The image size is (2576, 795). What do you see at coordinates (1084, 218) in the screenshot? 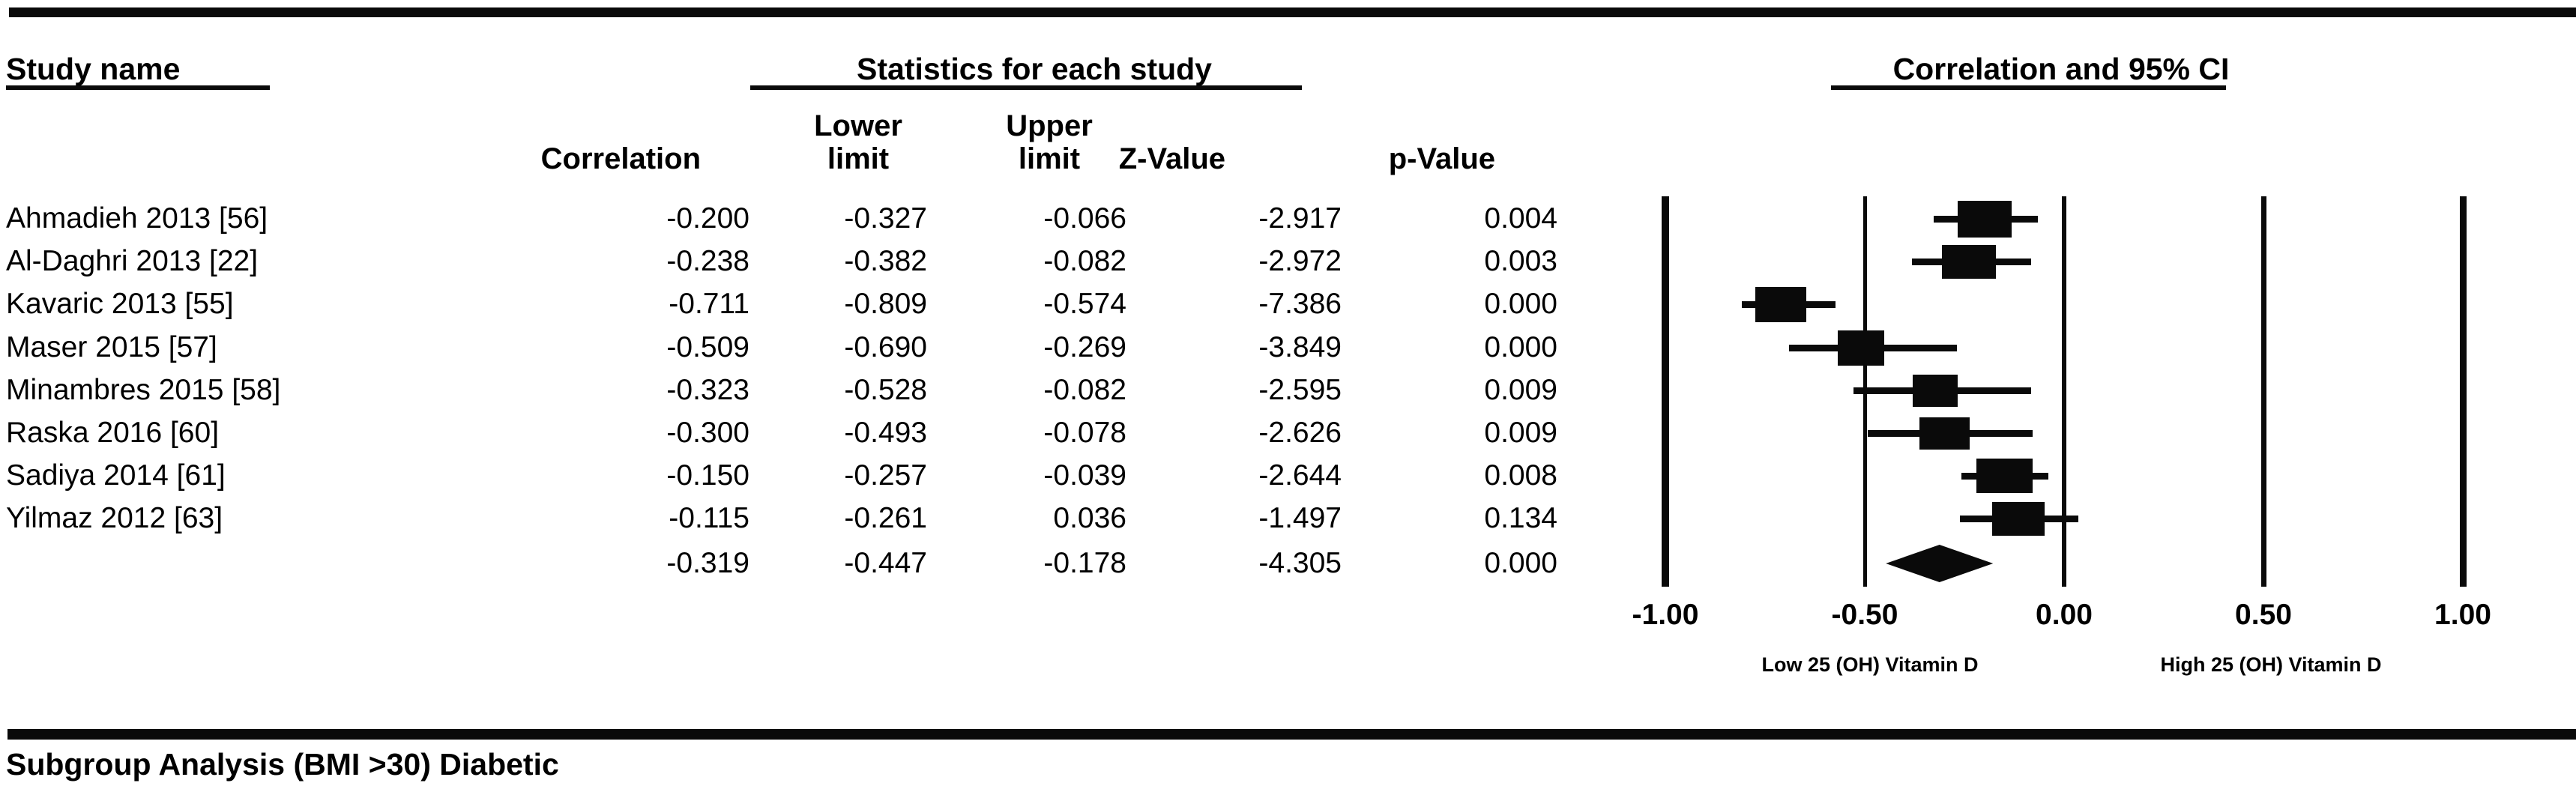
I see `upper-limit-cell: -0.066` at bounding box center [1084, 218].